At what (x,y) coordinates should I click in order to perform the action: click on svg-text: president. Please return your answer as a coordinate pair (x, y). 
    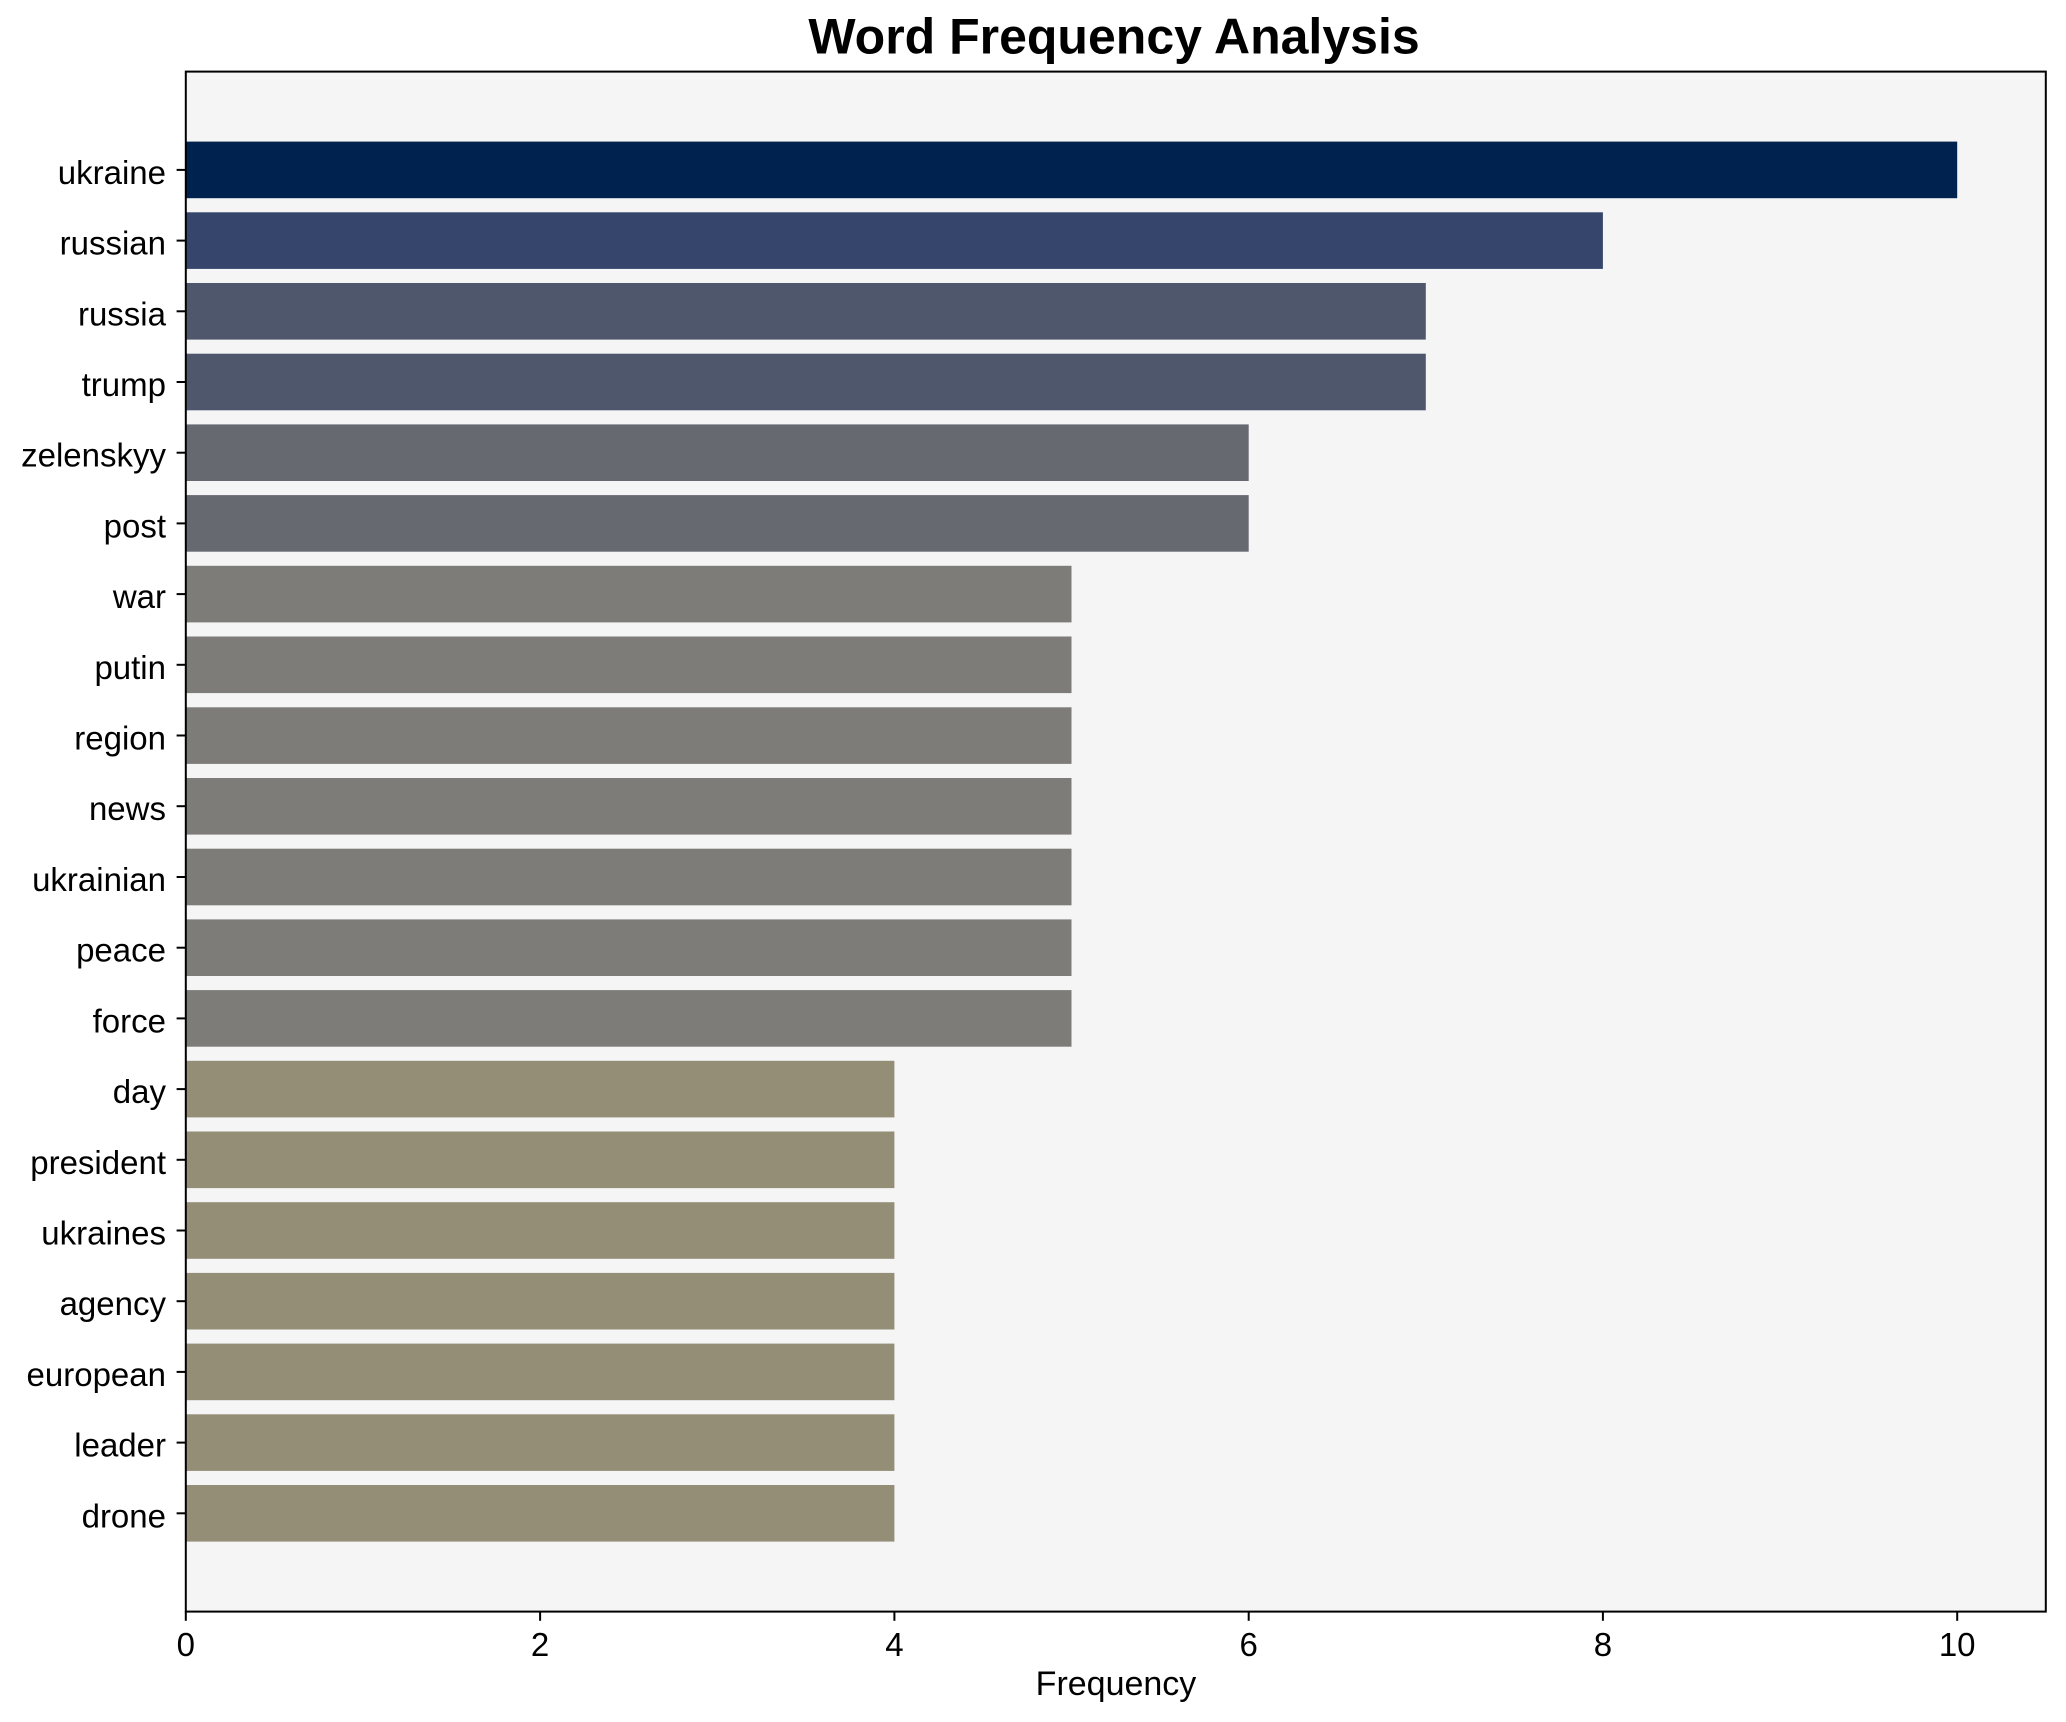
    Looking at the image, I should click on (98, 1162).